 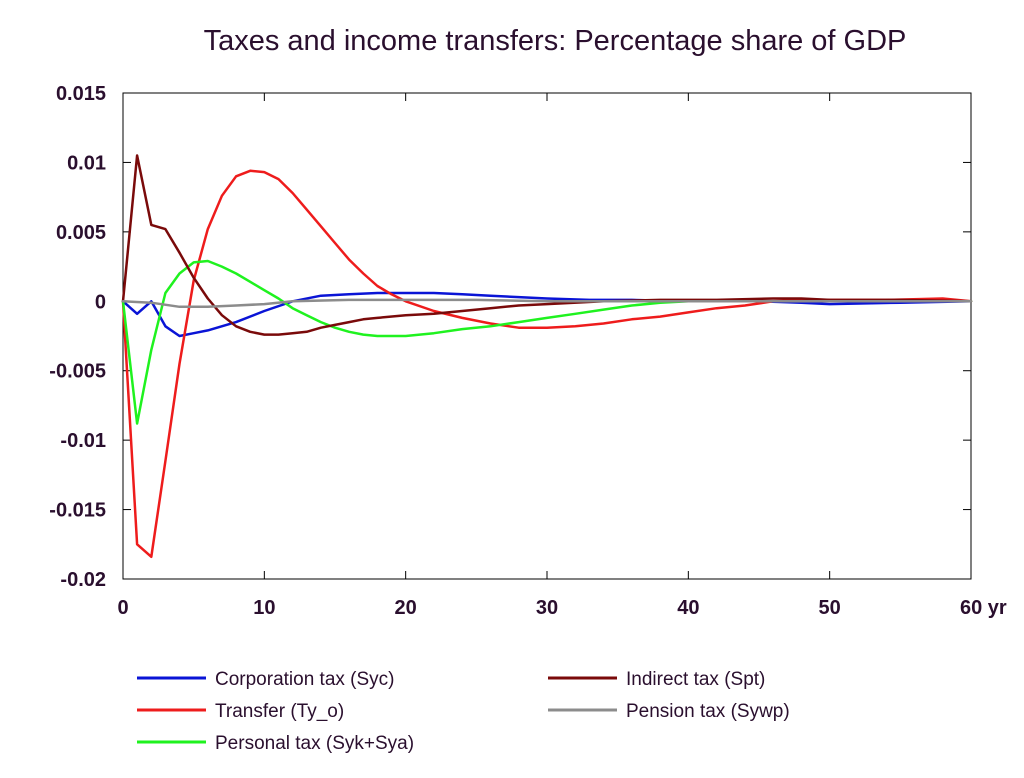 What do you see at coordinates (279, 711) in the screenshot?
I see `legend-label: Transfer (Ty_o)` at bounding box center [279, 711].